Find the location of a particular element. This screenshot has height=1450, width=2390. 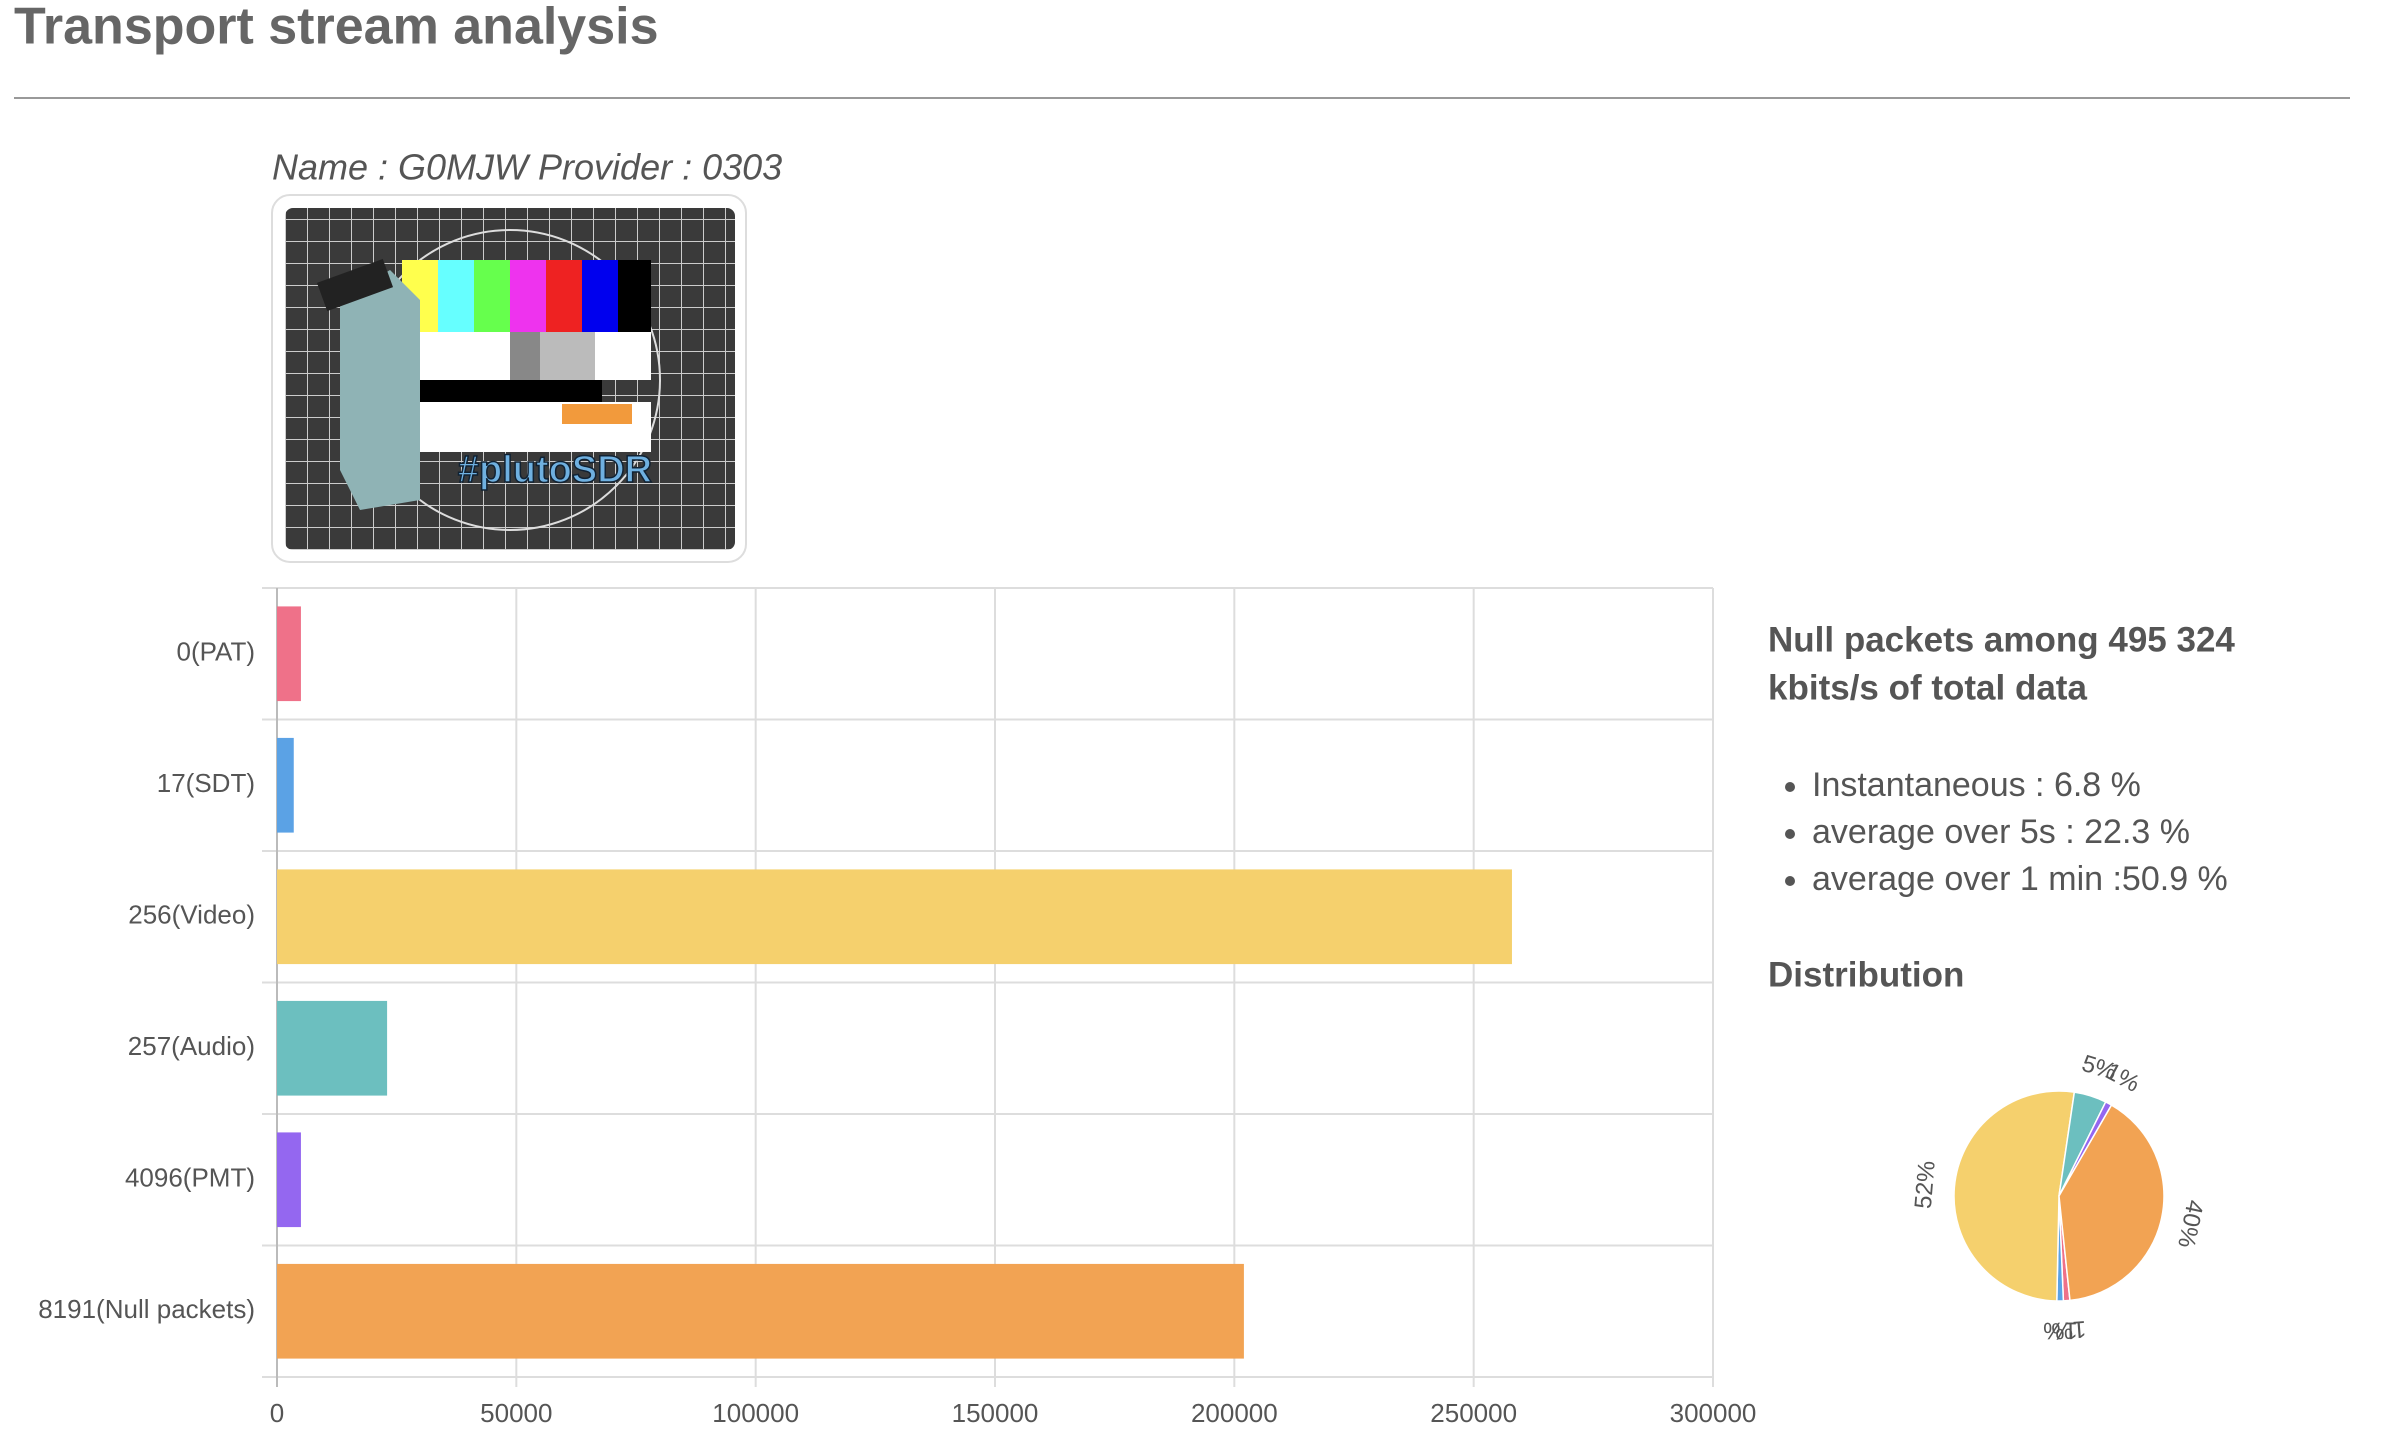

pie-chart: 1%1%52%5%1%40% is located at coordinates (2059, 1197).